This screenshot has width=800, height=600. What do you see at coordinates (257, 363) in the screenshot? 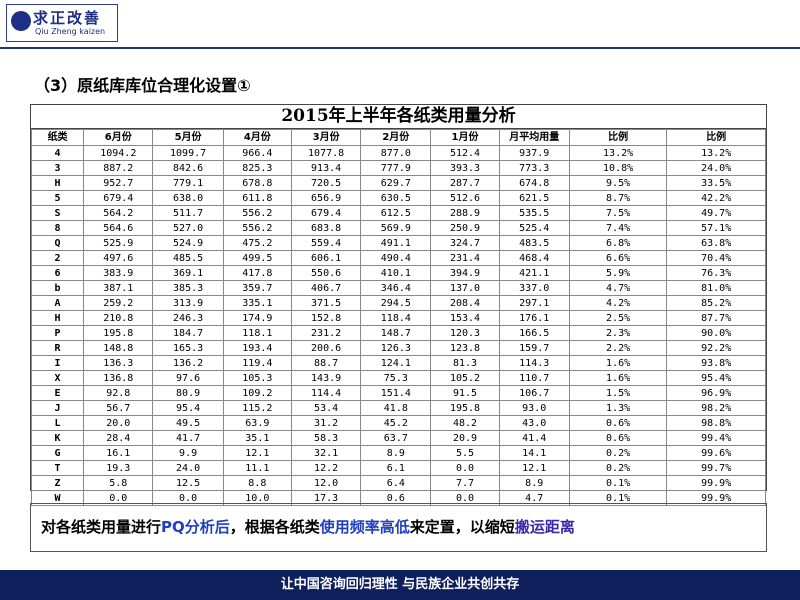
I see `table-cell: 119.4` at bounding box center [257, 363].